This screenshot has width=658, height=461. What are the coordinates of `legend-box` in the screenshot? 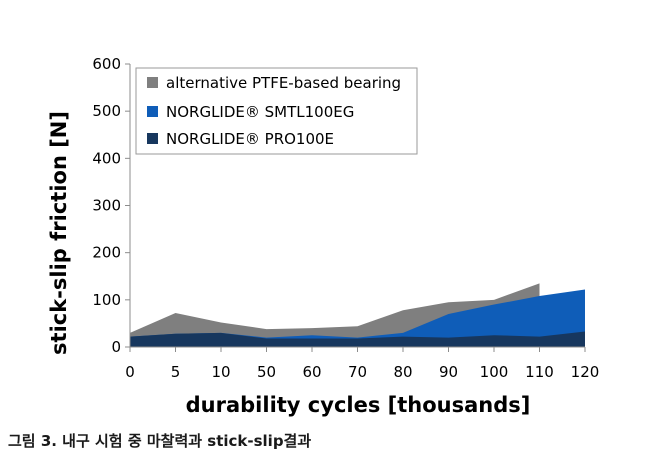 It's located at (276, 111).